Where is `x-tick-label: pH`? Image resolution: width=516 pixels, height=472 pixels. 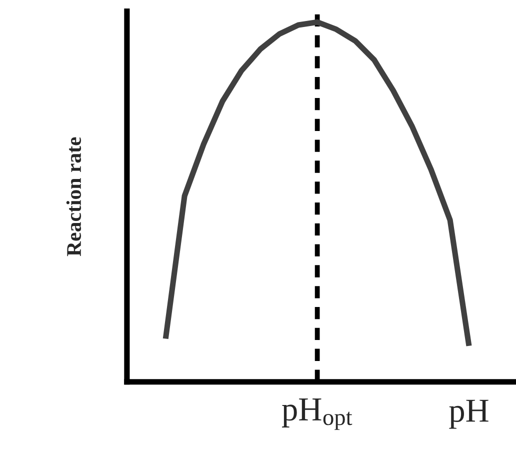 x-tick-label: pH is located at coordinates (468, 414).